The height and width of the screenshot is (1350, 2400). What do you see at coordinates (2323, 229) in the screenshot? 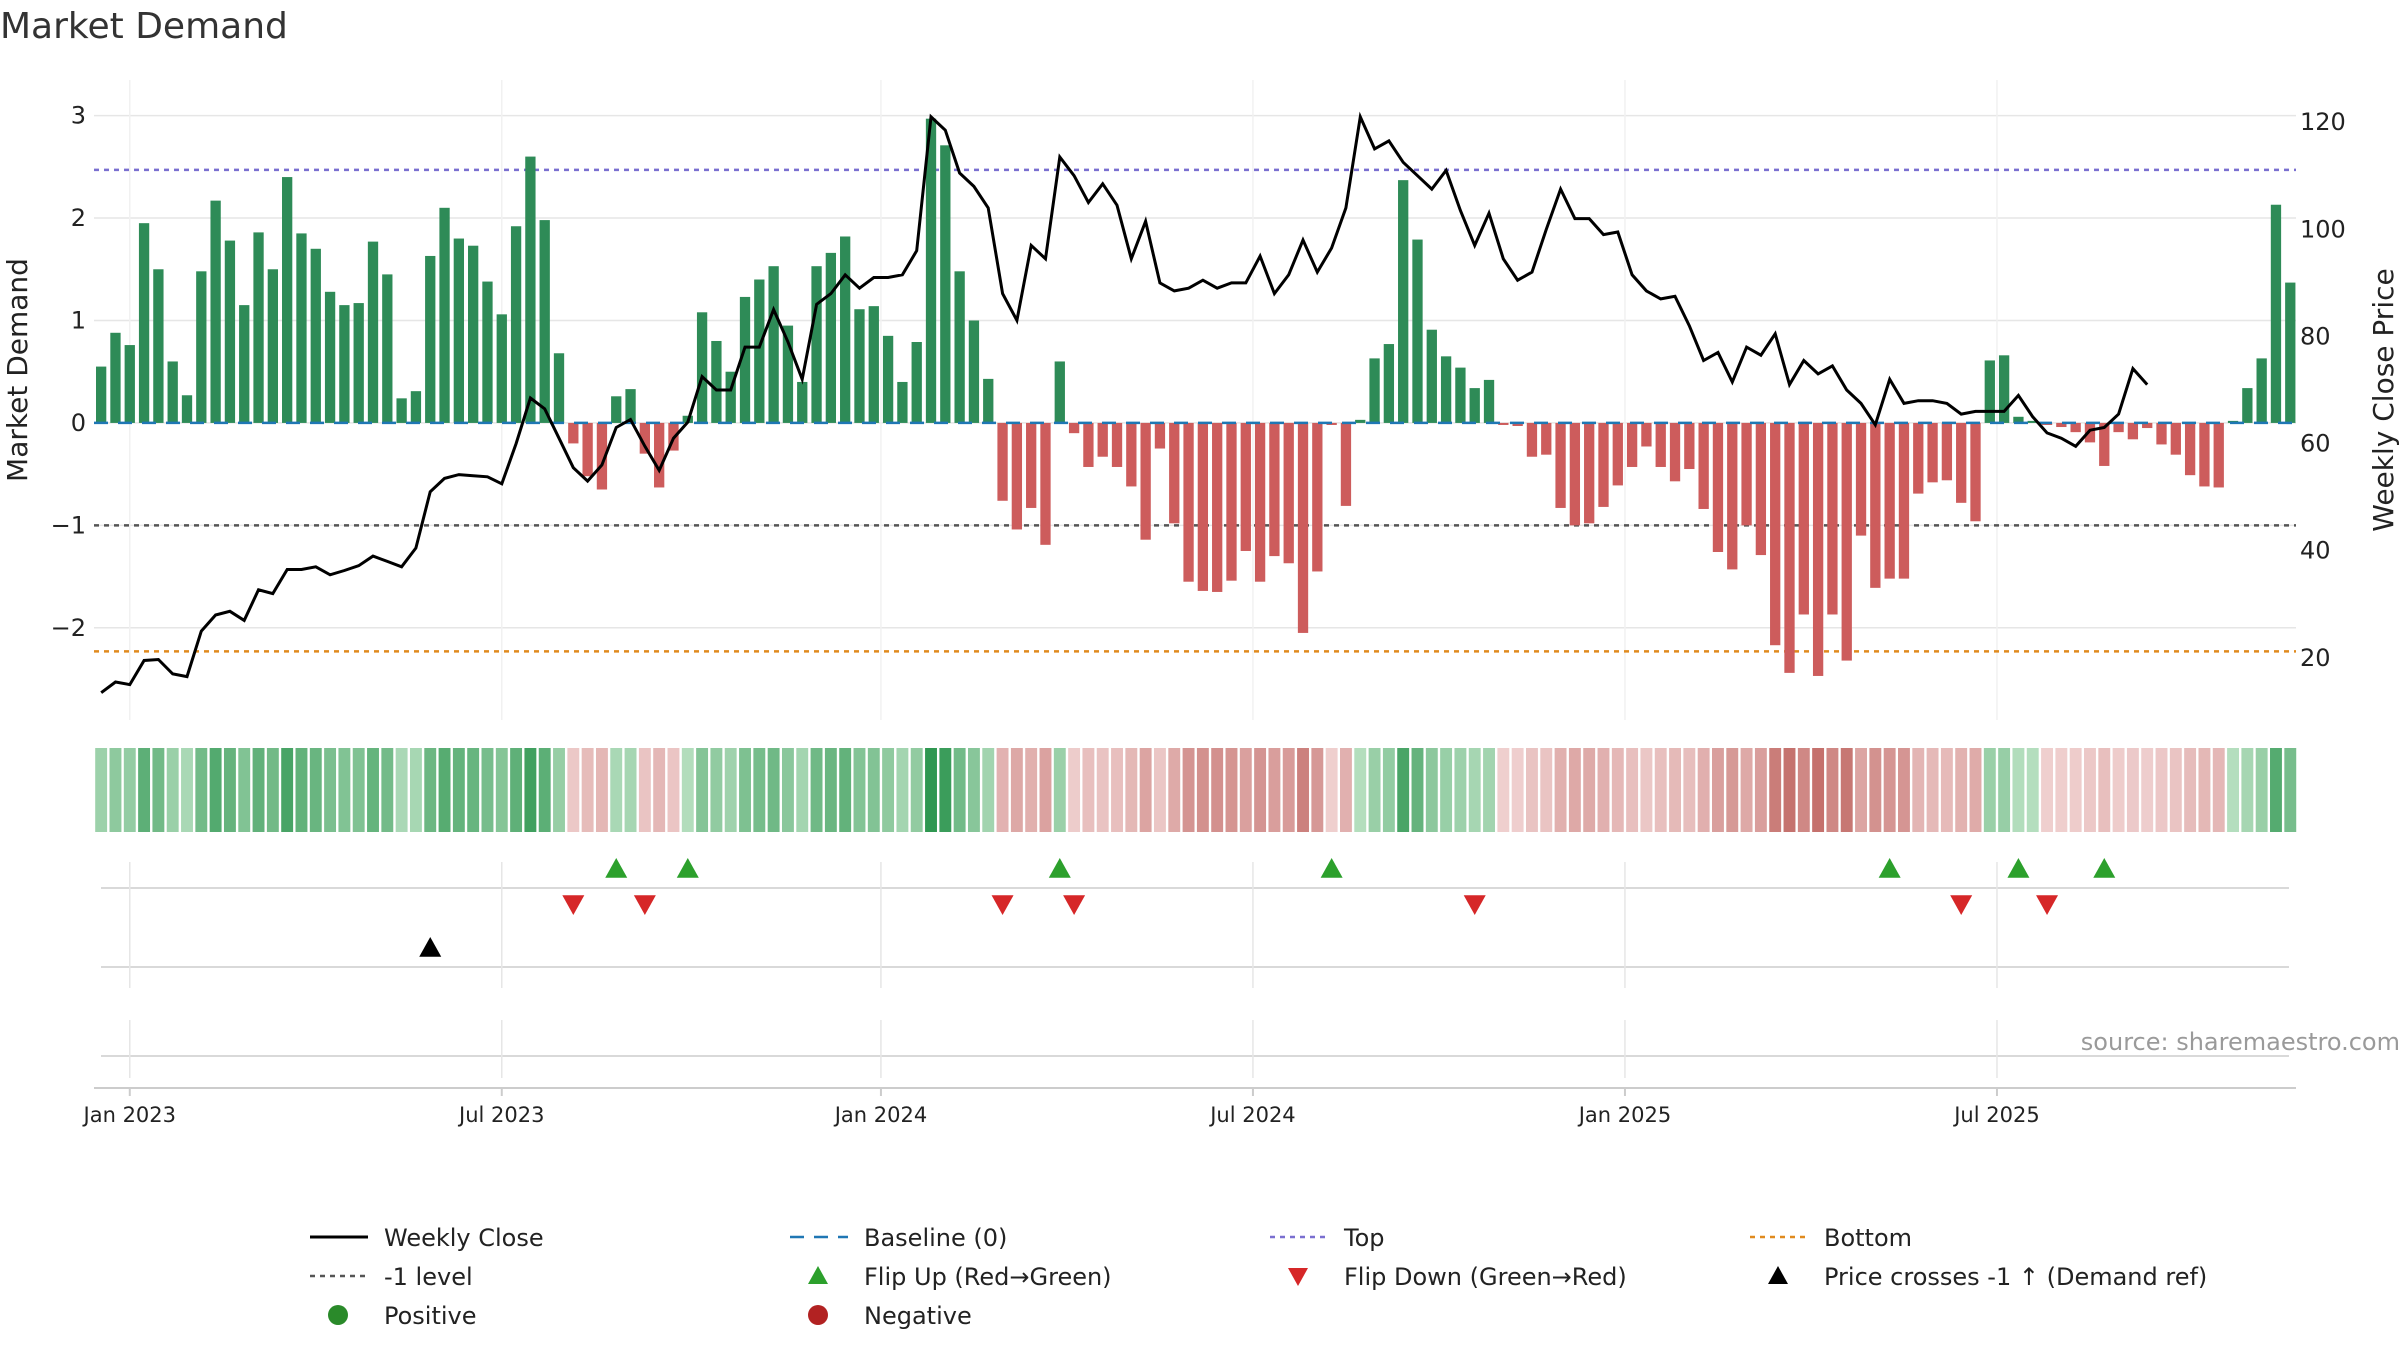
I see `right-tick-label: 100` at bounding box center [2323, 229].